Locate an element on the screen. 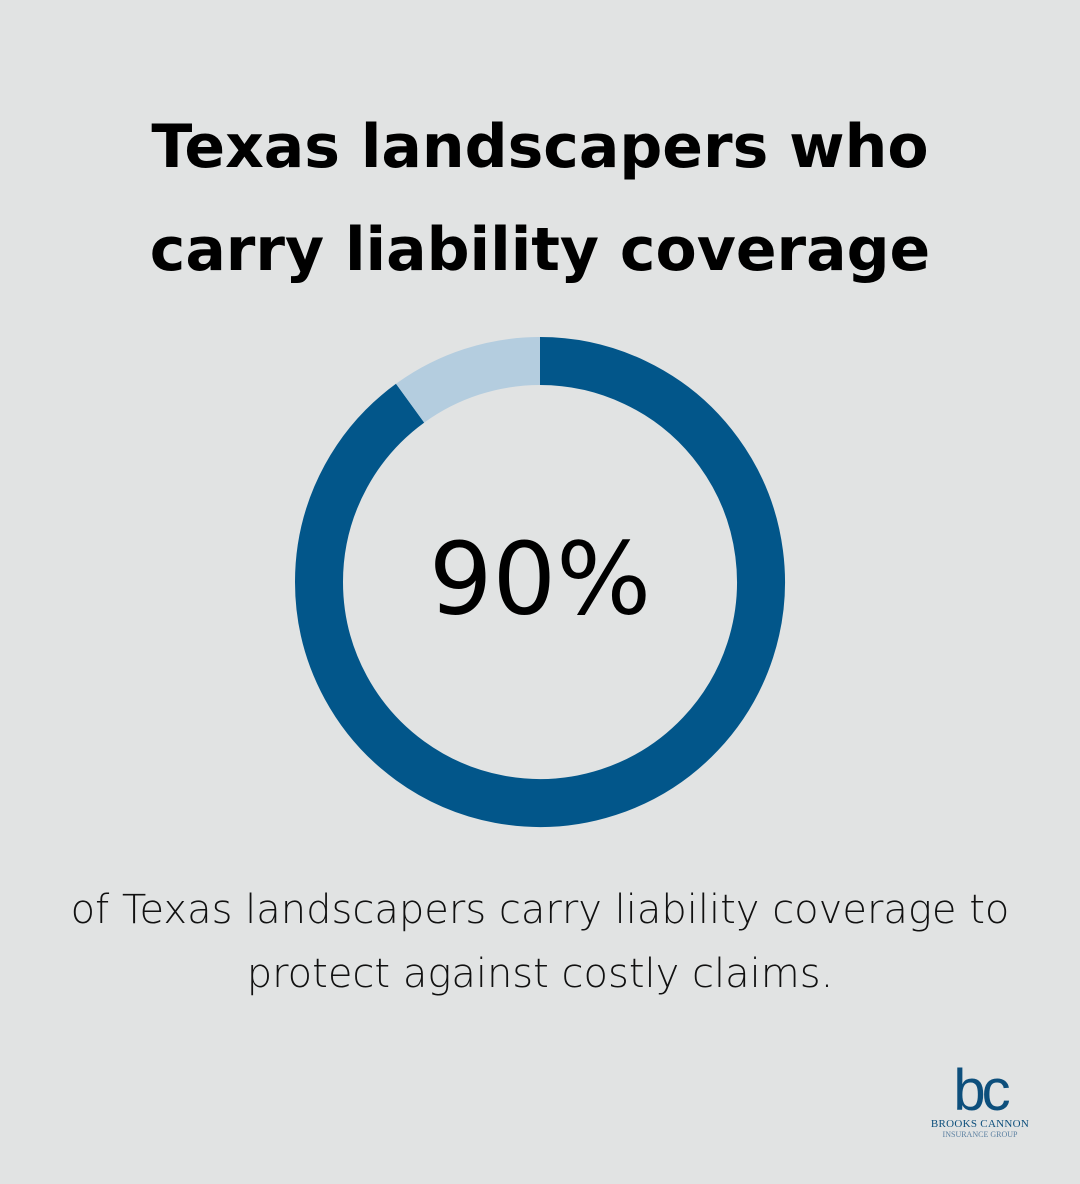 Image resolution: width=1080 pixels, height=1184 pixels. center-label: 90% is located at coordinates (540, 578).